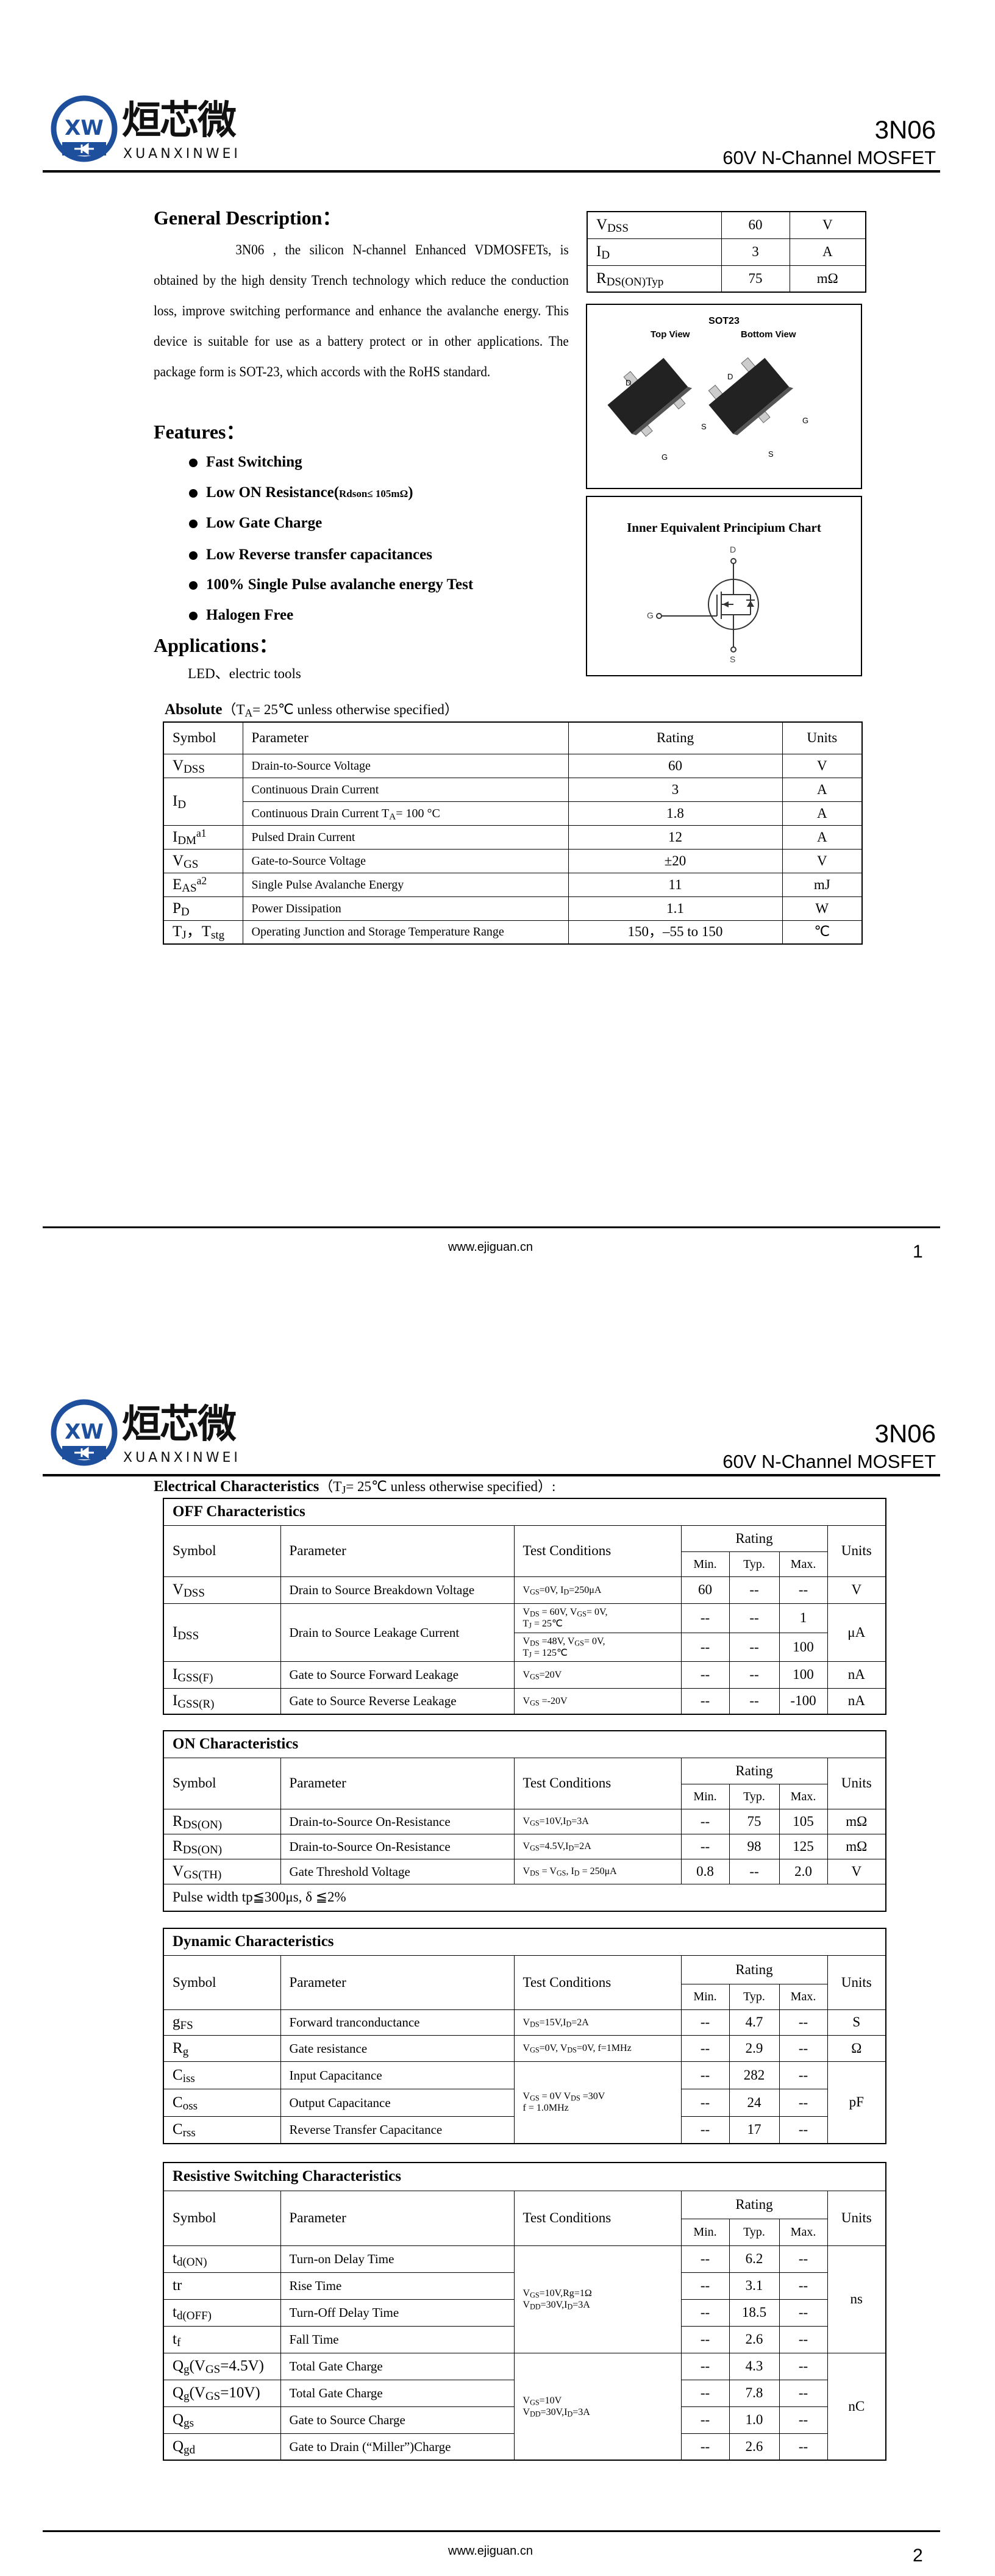 This screenshot has height=2576, width=995. What do you see at coordinates (857, 1551) in the screenshot?
I see `header-units: Units` at bounding box center [857, 1551].